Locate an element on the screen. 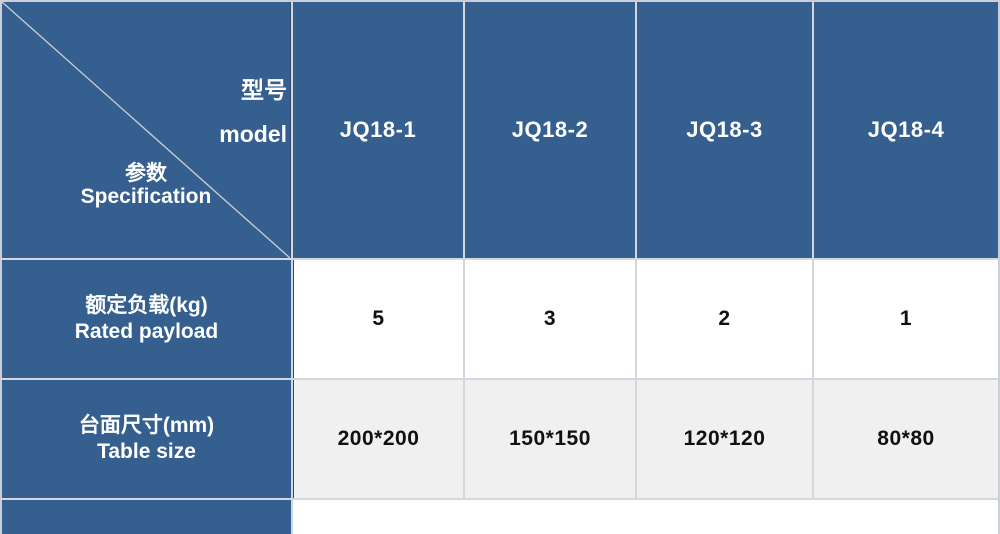 Image resolution: width=1000 pixels, height=534 pixels. row-label-rated-payload-en: Rated payload is located at coordinates (146, 331).